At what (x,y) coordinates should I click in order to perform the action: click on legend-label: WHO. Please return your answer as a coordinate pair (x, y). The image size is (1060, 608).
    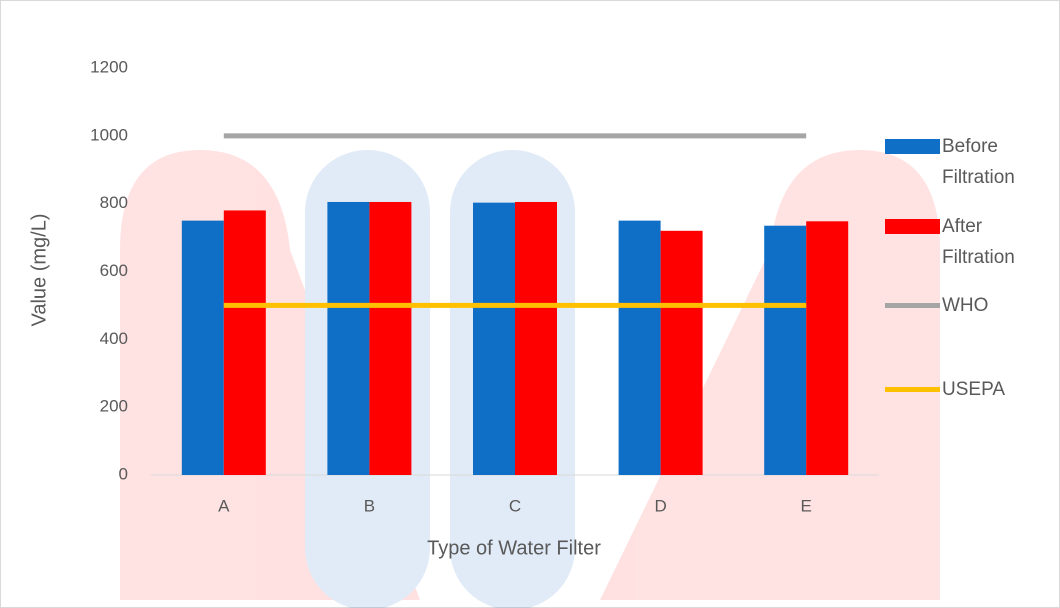
    Looking at the image, I should click on (965, 305).